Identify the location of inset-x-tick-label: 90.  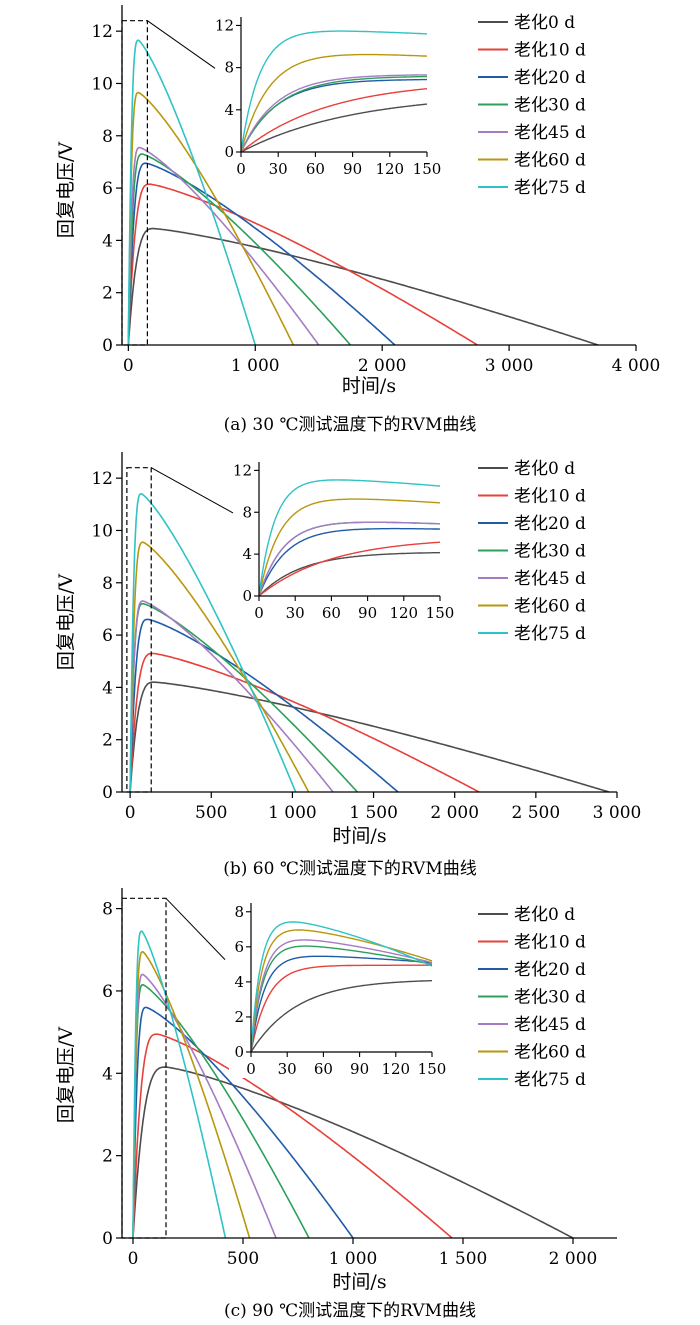
(352, 169).